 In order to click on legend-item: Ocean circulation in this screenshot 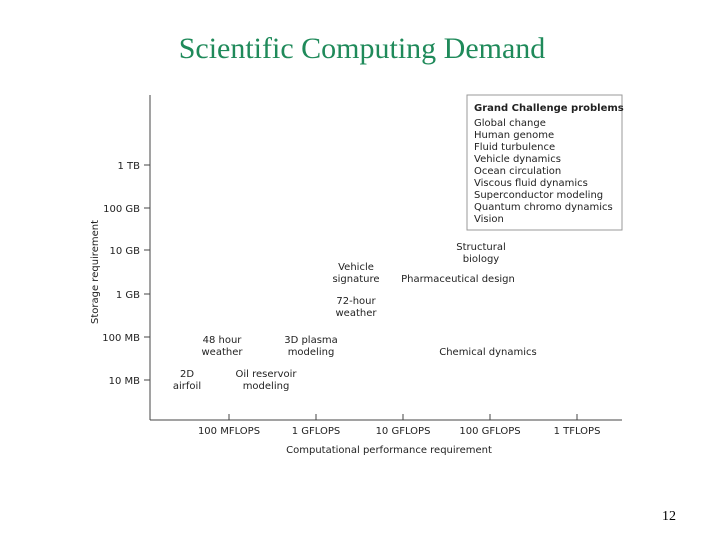, I will do `click(517, 171)`.